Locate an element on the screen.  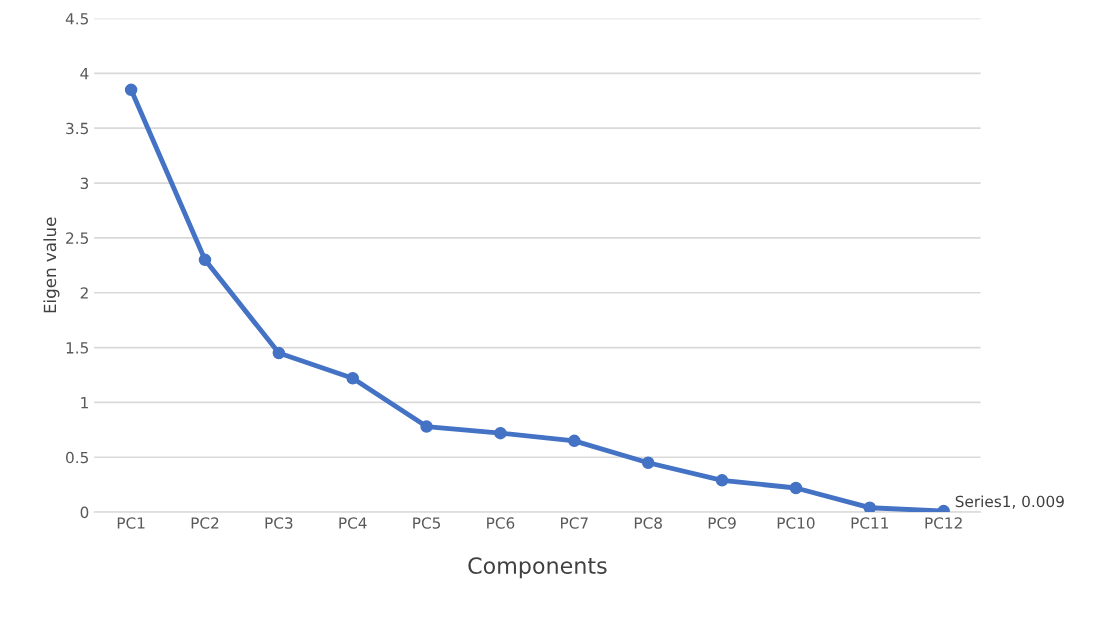
y-tick-label: 0 is located at coordinates (84, 512).